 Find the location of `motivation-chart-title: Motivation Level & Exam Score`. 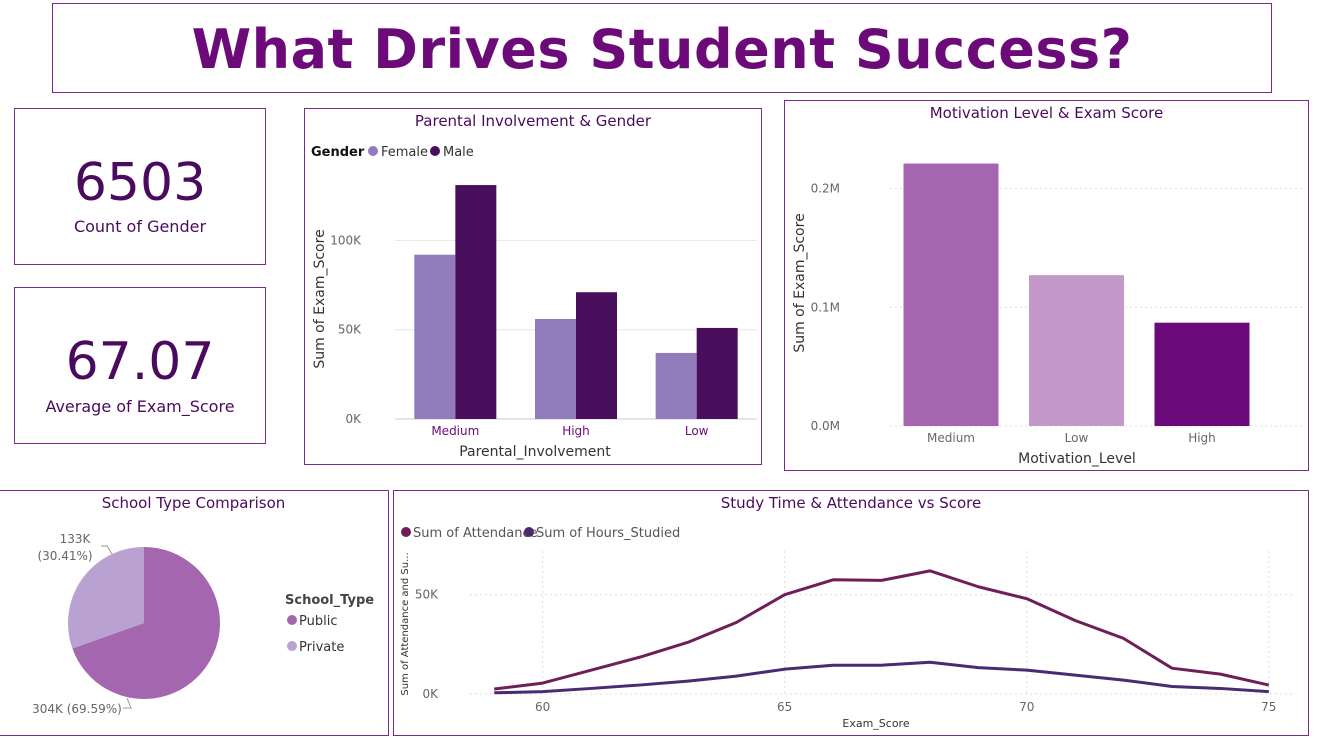

motivation-chart-title: Motivation Level & Exam Score is located at coordinates (1046, 113).